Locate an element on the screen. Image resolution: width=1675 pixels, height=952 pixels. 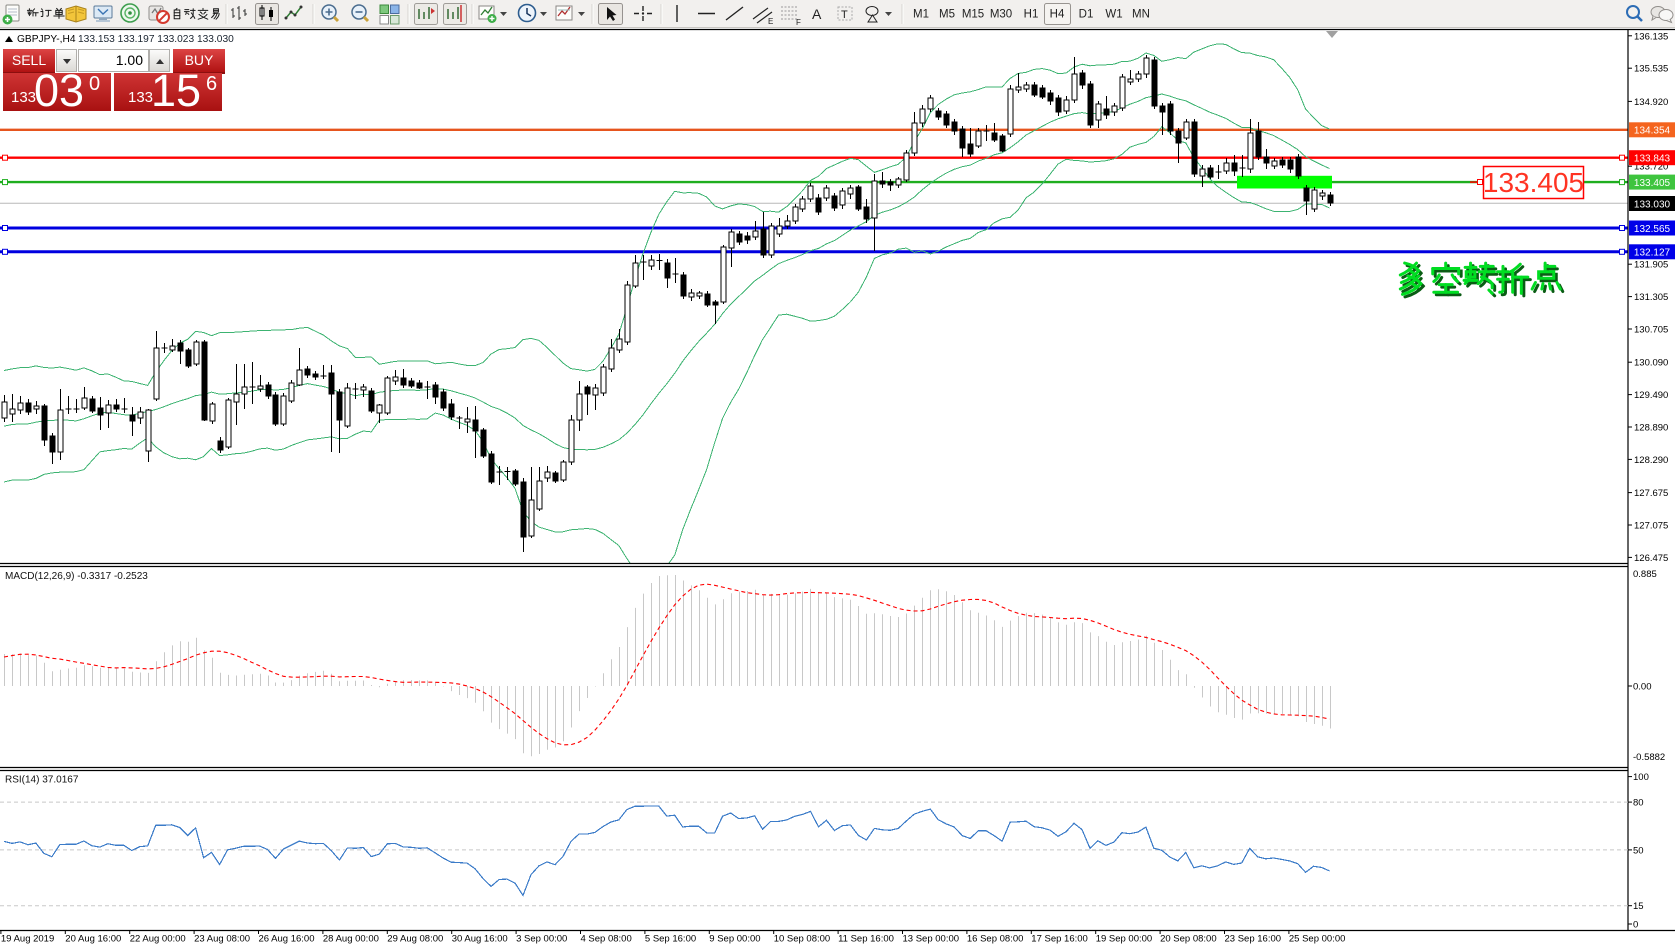
svg-text: 20 Sep 08:00 is located at coordinates (1188, 939).